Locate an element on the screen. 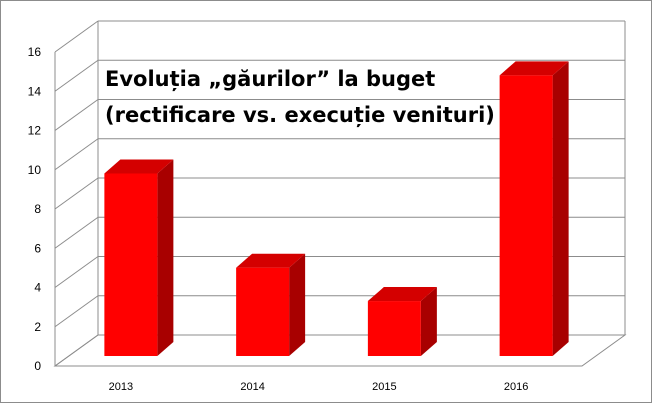 The height and width of the screenshot is (403, 652). x-tick-label: 2013 is located at coordinates (121, 387).